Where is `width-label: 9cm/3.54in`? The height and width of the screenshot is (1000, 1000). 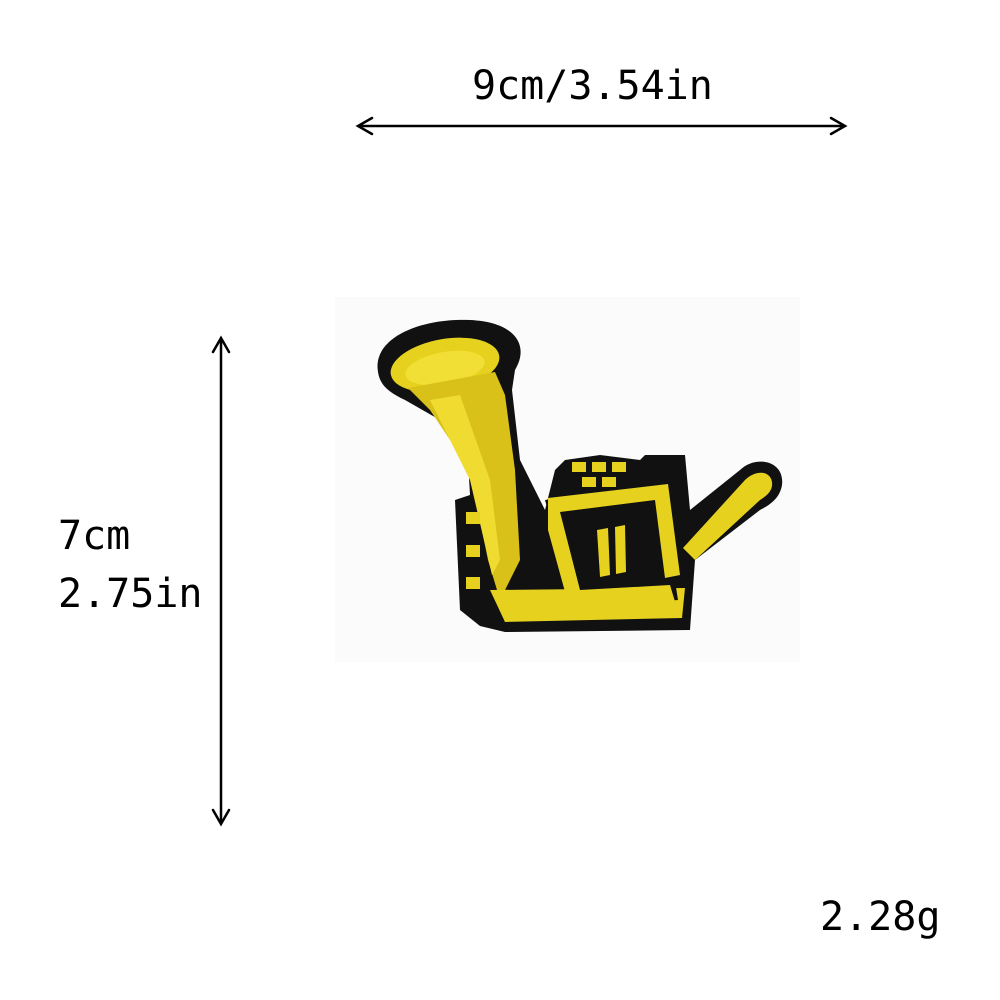
width-label: 9cm/3.54in is located at coordinates (592, 86).